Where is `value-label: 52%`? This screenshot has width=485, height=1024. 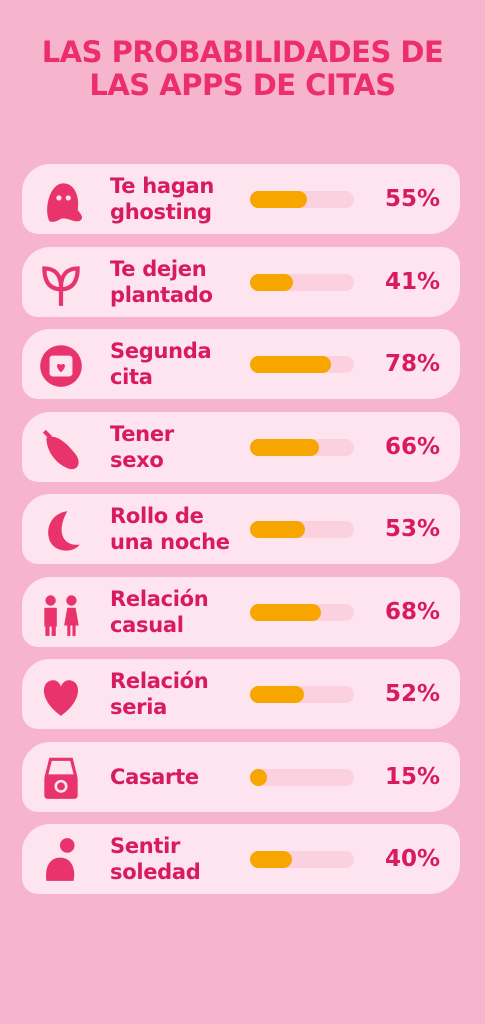
value-label: 52% is located at coordinates (412, 694).